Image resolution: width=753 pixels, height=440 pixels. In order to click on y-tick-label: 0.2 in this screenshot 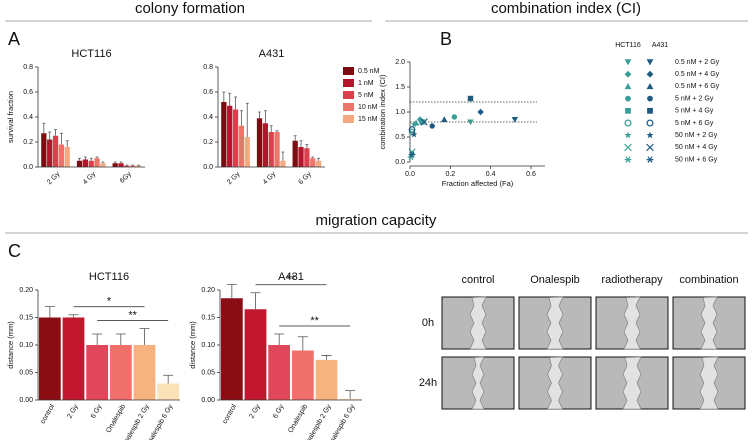, I will do `click(28, 142)`.